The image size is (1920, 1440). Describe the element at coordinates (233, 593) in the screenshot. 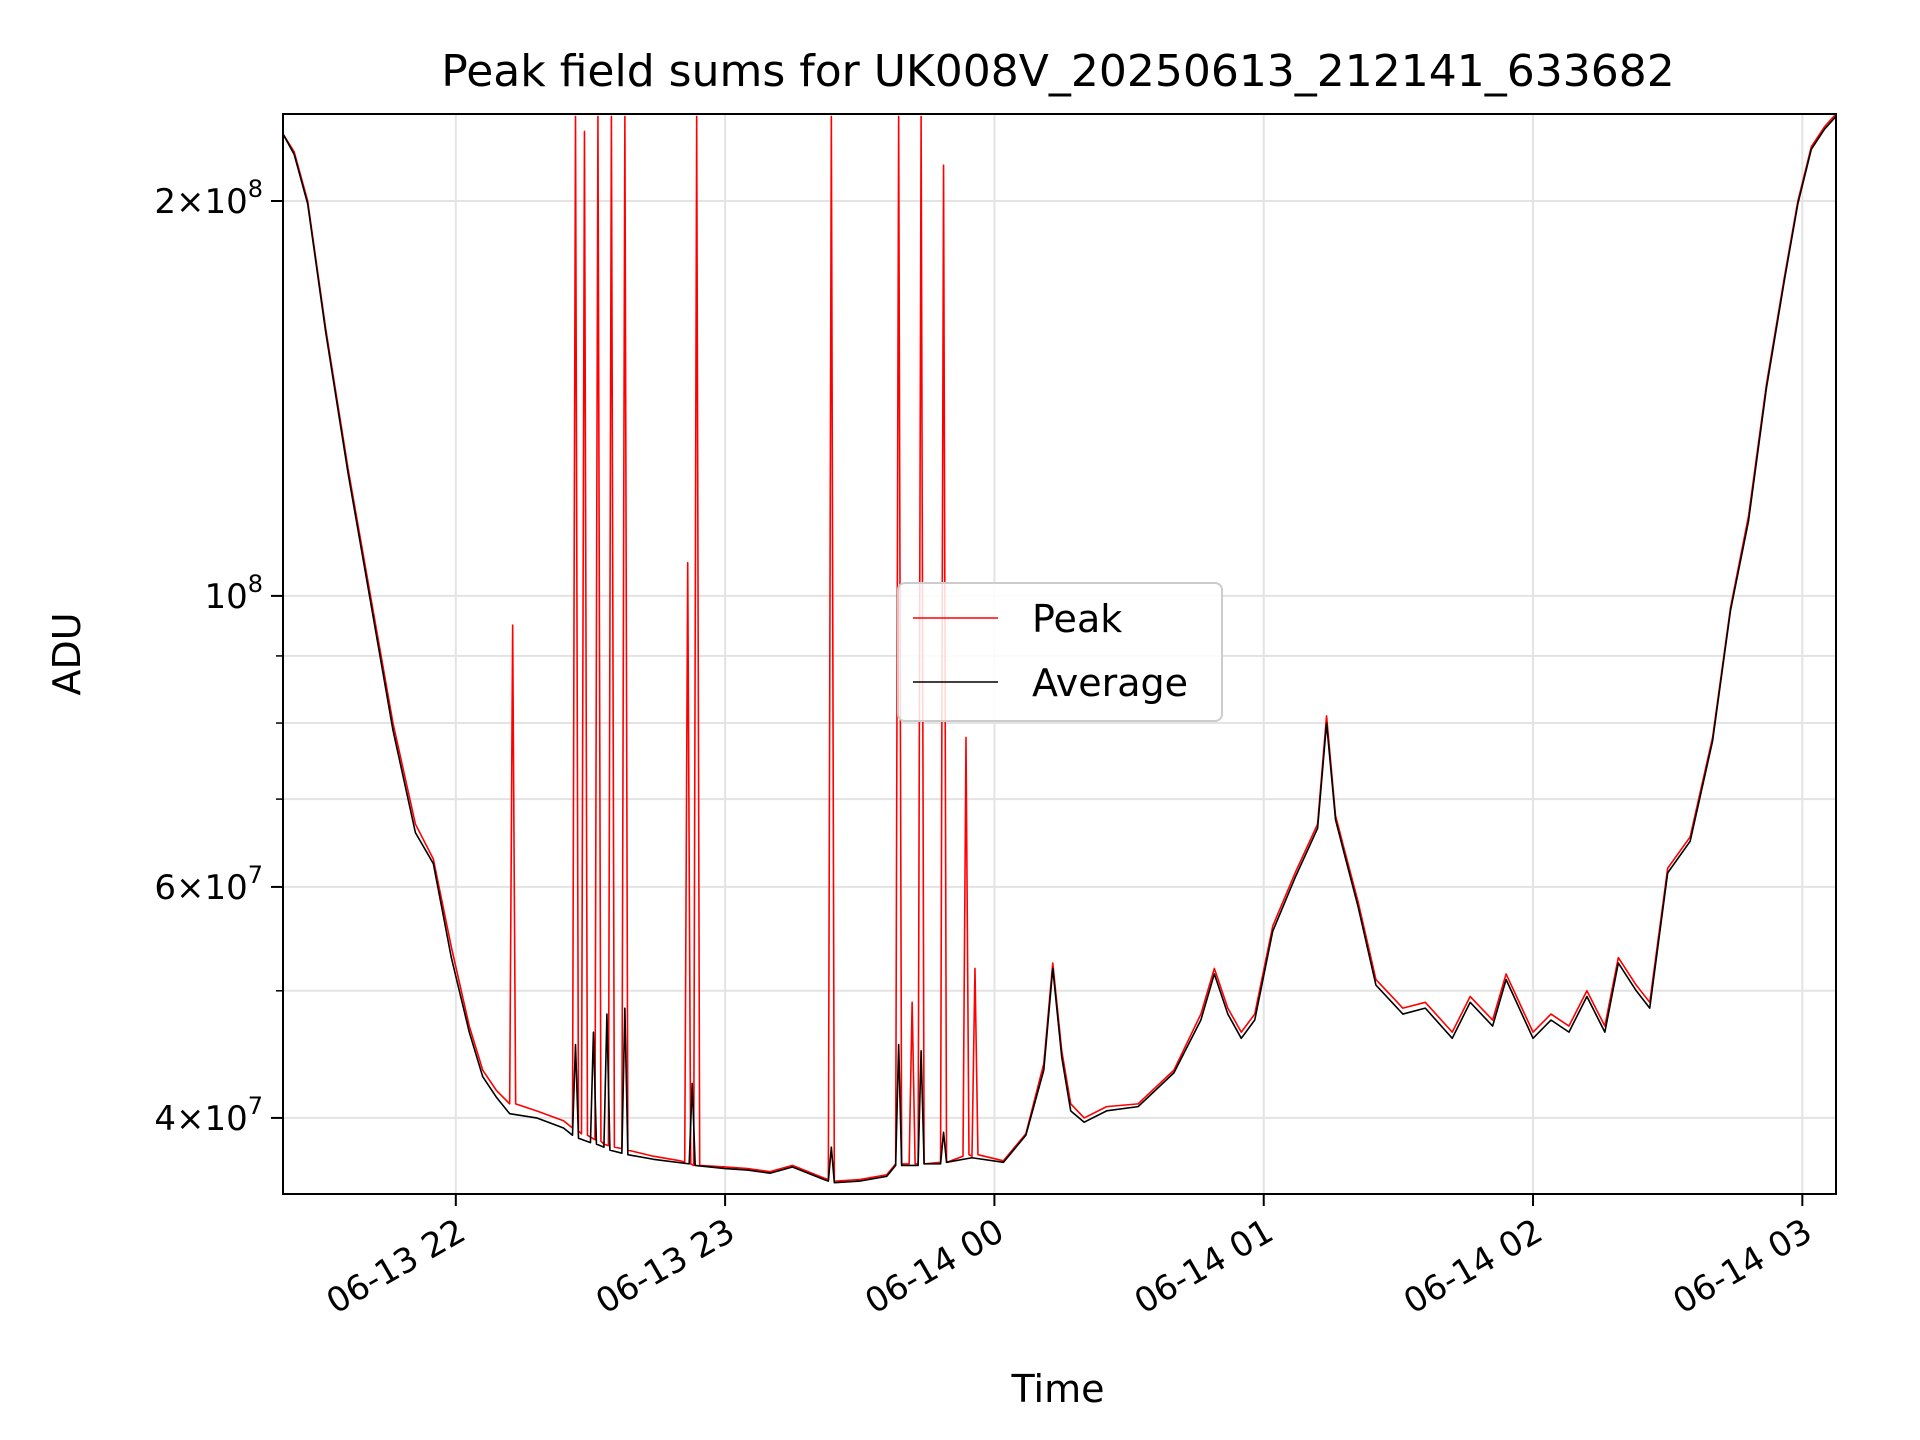

I see `y-tick-label: 108` at that location.